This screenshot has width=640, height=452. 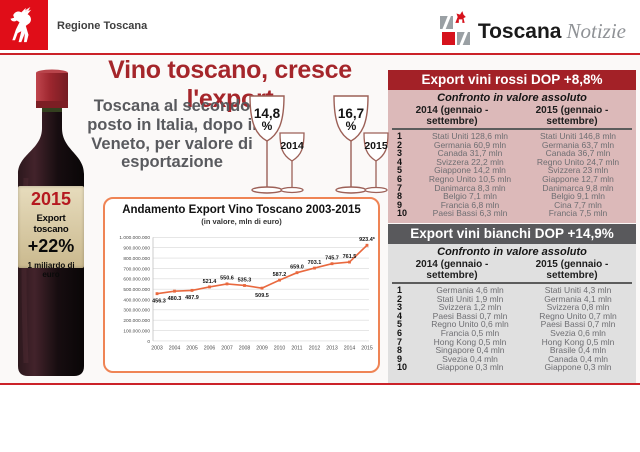 What do you see at coordinates (512, 333) in the screenshot?
I see `table-row: 6 Francia 0,5 mln Svezia 0,6 mln` at bounding box center [512, 333].